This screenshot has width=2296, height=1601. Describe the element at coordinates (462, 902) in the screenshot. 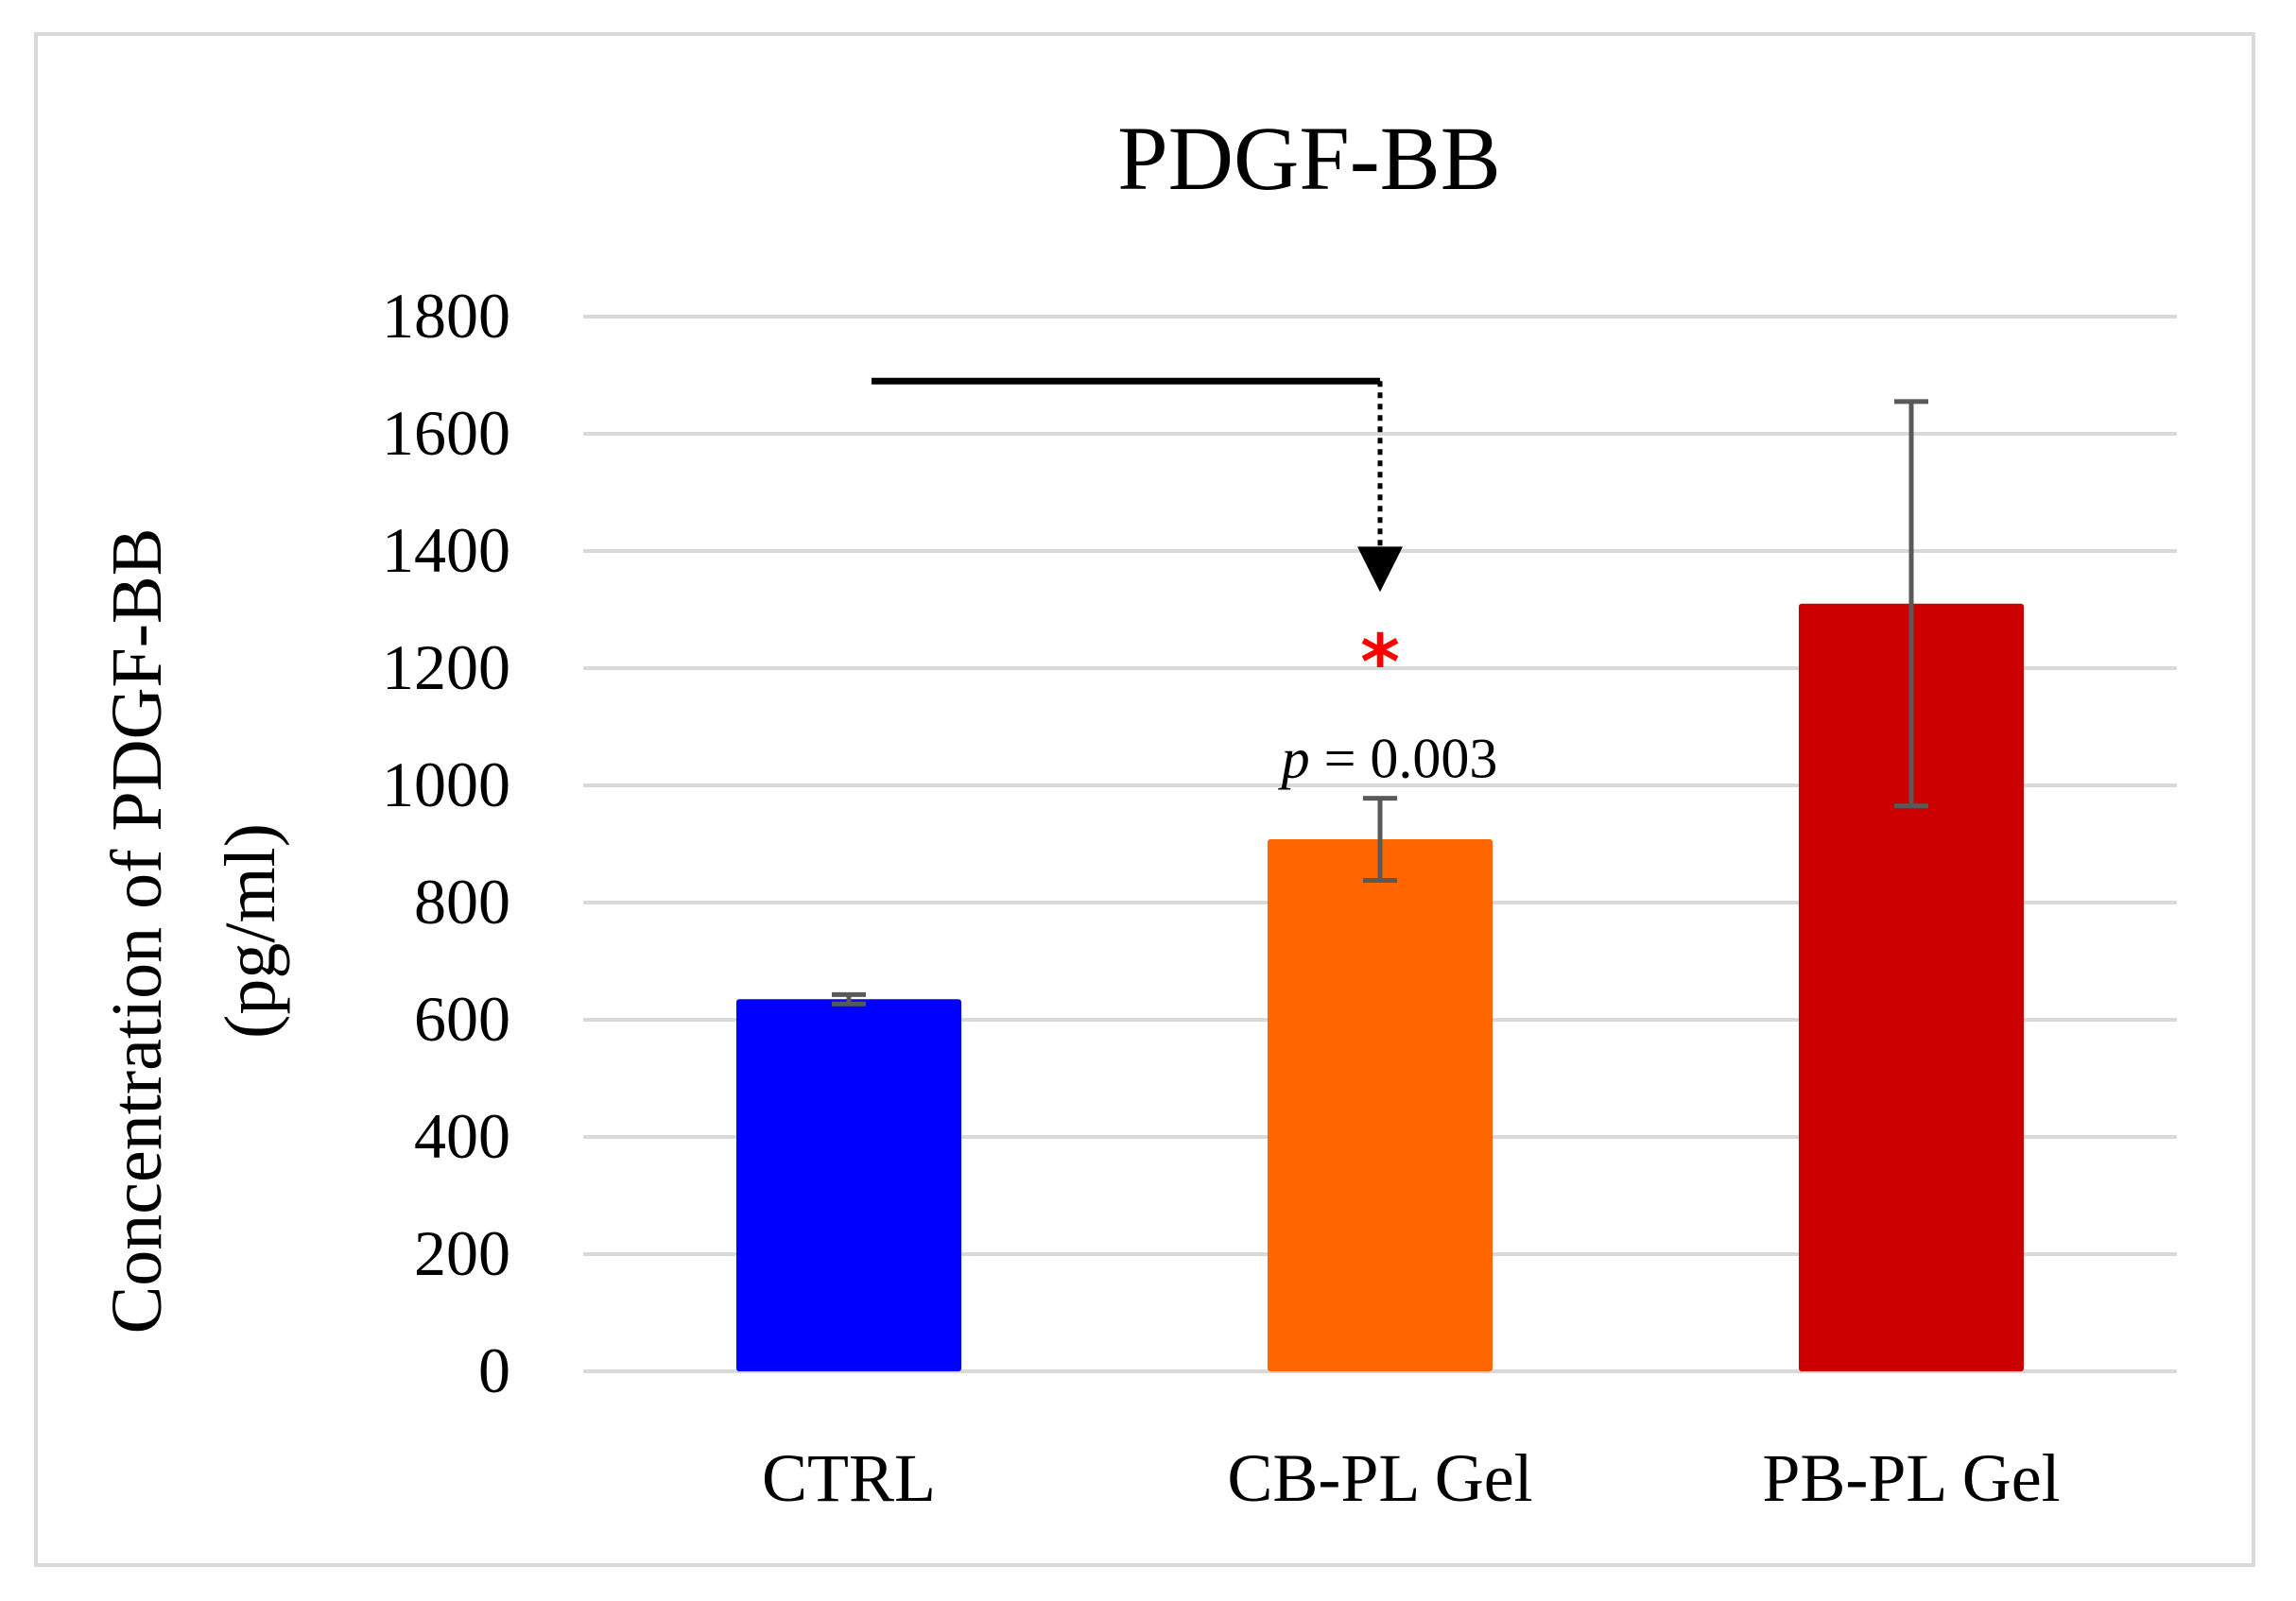

I see `y-tick-label: 800` at that location.